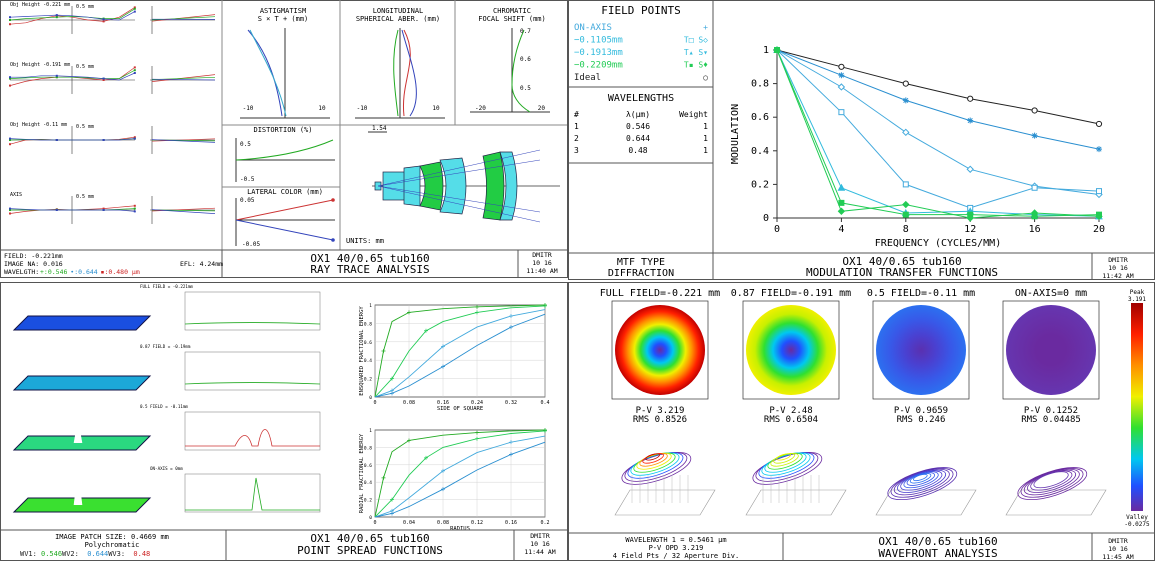 Image resolution: width=1157 pixels, height=568 pixels. What do you see at coordinates (164, 406) in the screenshot?
I see `psf-surface-label: 0.5 FIELD = -0.11mm` at bounding box center [164, 406].